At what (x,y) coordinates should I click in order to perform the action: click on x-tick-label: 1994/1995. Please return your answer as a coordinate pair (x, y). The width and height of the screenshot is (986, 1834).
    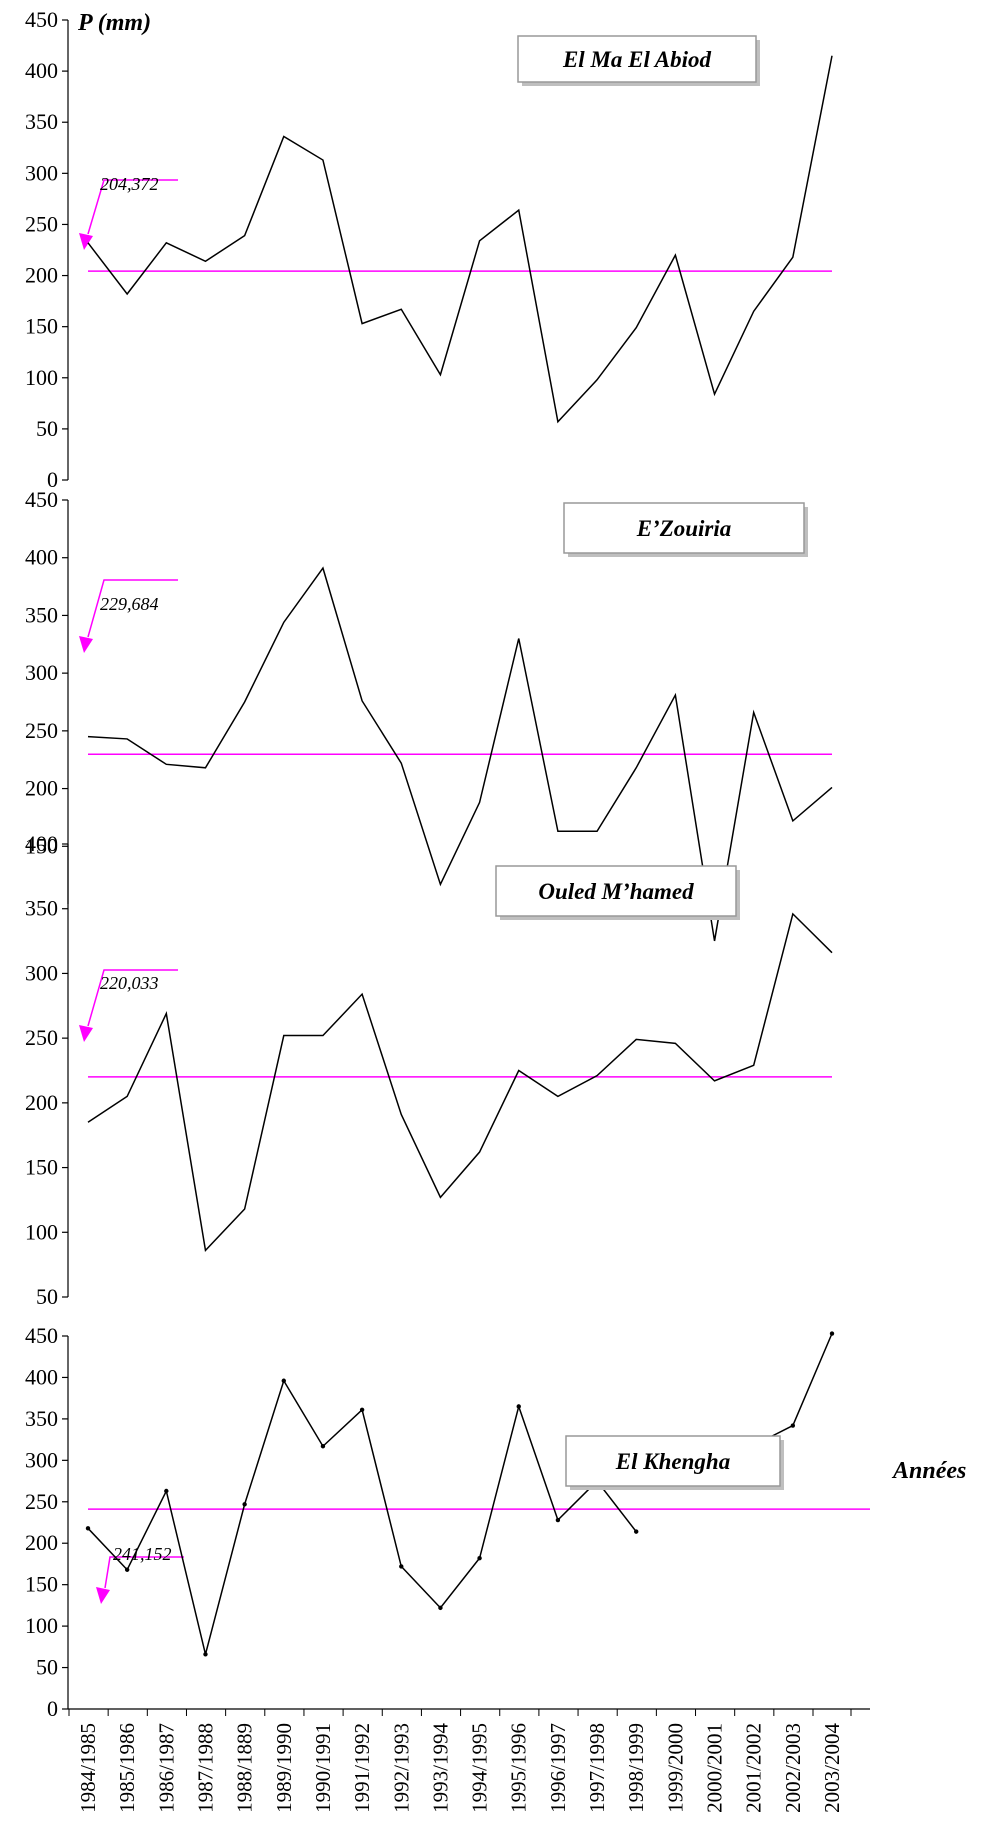
    Looking at the image, I should click on (480, 1768).